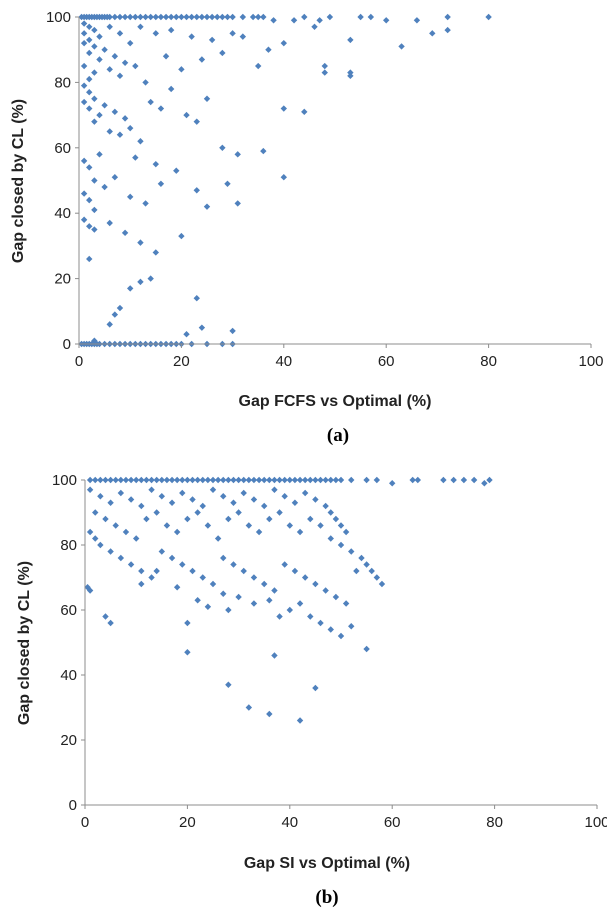 This screenshot has width=607, height=911. What do you see at coordinates (494, 822) in the screenshot?
I see `x-tick-label: 80` at bounding box center [494, 822].